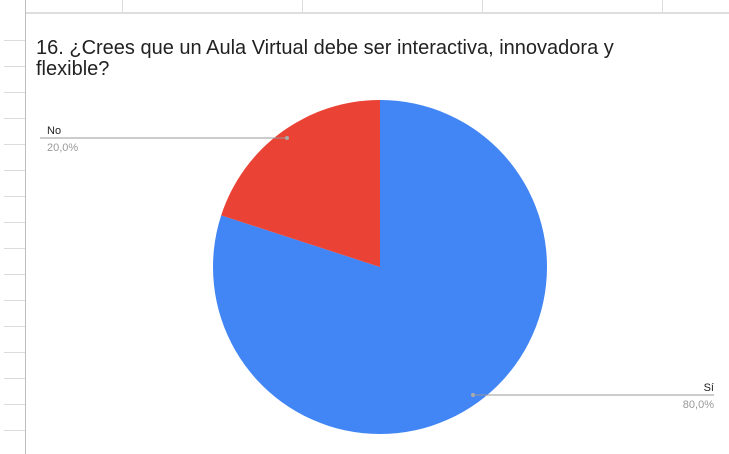  I want to click on slice-label: Sí, so click(709, 388).